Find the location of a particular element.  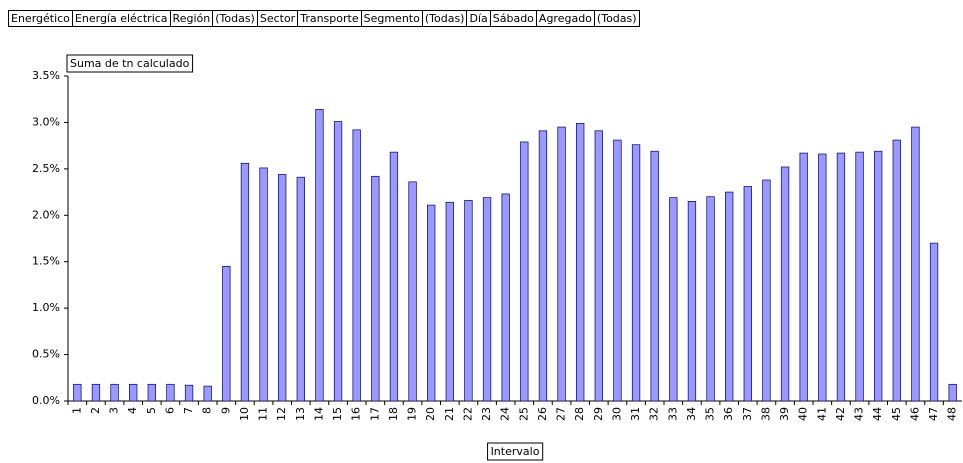

y-tick-label: 3.5% is located at coordinates (46, 75).